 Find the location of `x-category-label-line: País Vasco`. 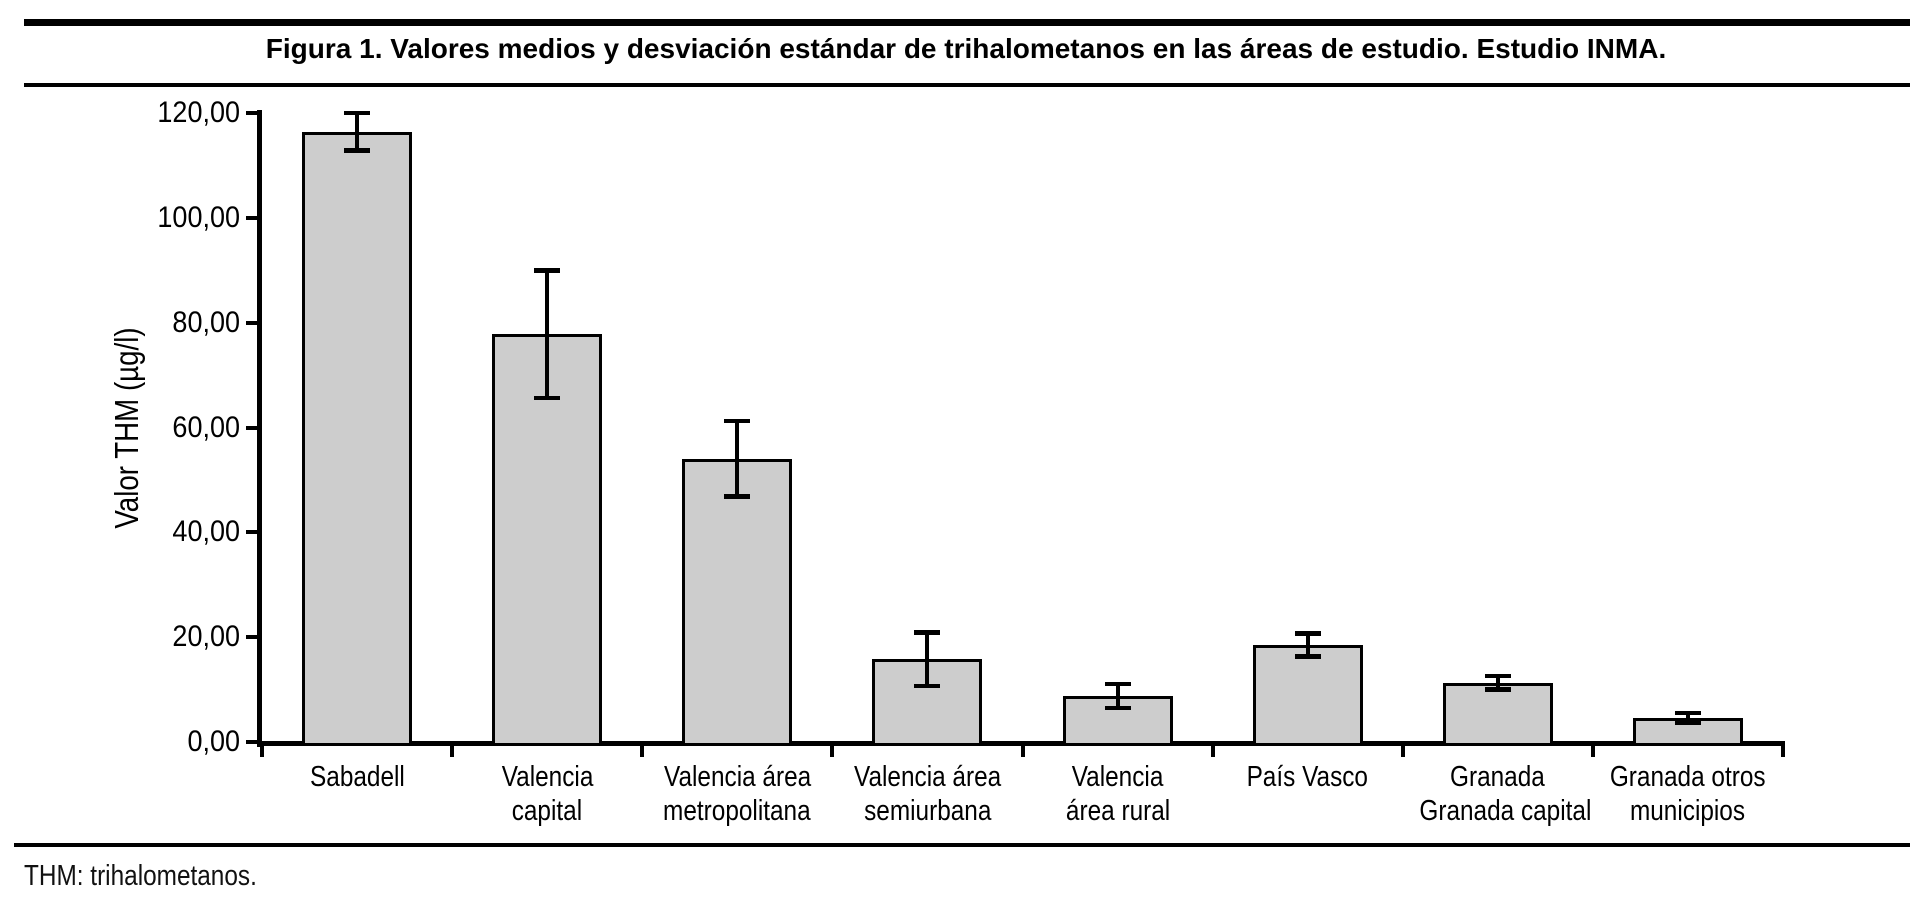

x-category-label-line: País Vasco is located at coordinates (1308, 777).